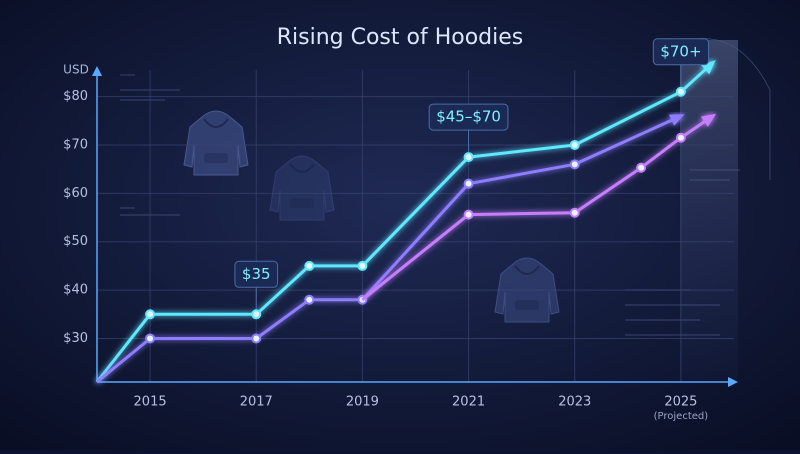 The height and width of the screenshot is (454, 800). I want to click on y-axis-arrow, so click(97, 71).